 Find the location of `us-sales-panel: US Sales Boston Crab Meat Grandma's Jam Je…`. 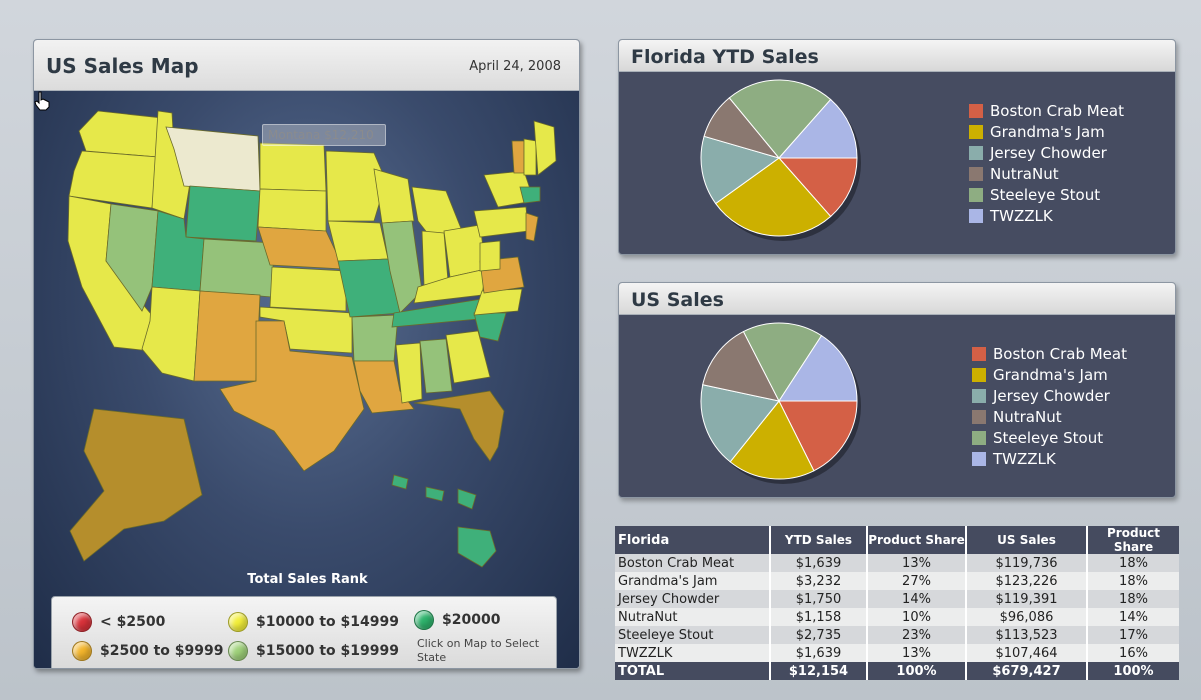

us-sales-panel: US Sales Boston Crab Meat Grandma's Jam Je… is located at coordinates (897, 390).